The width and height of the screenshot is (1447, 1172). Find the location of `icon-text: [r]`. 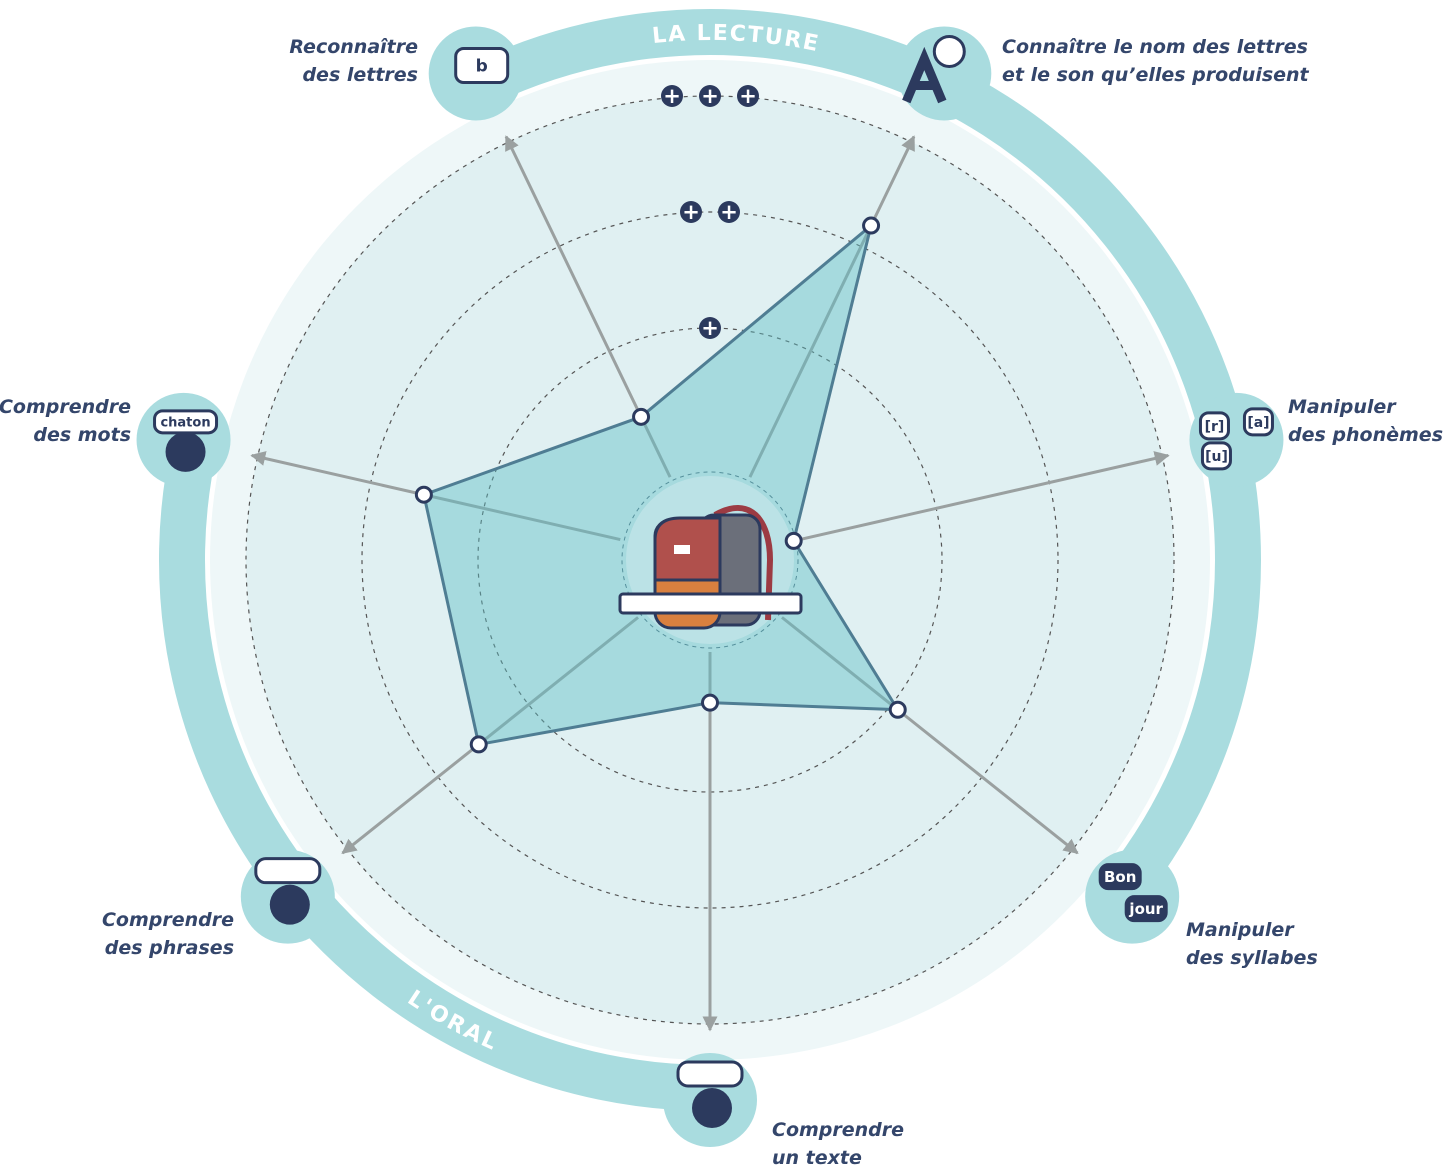

icon-text: [r] is located at coordinates (1215, 427).